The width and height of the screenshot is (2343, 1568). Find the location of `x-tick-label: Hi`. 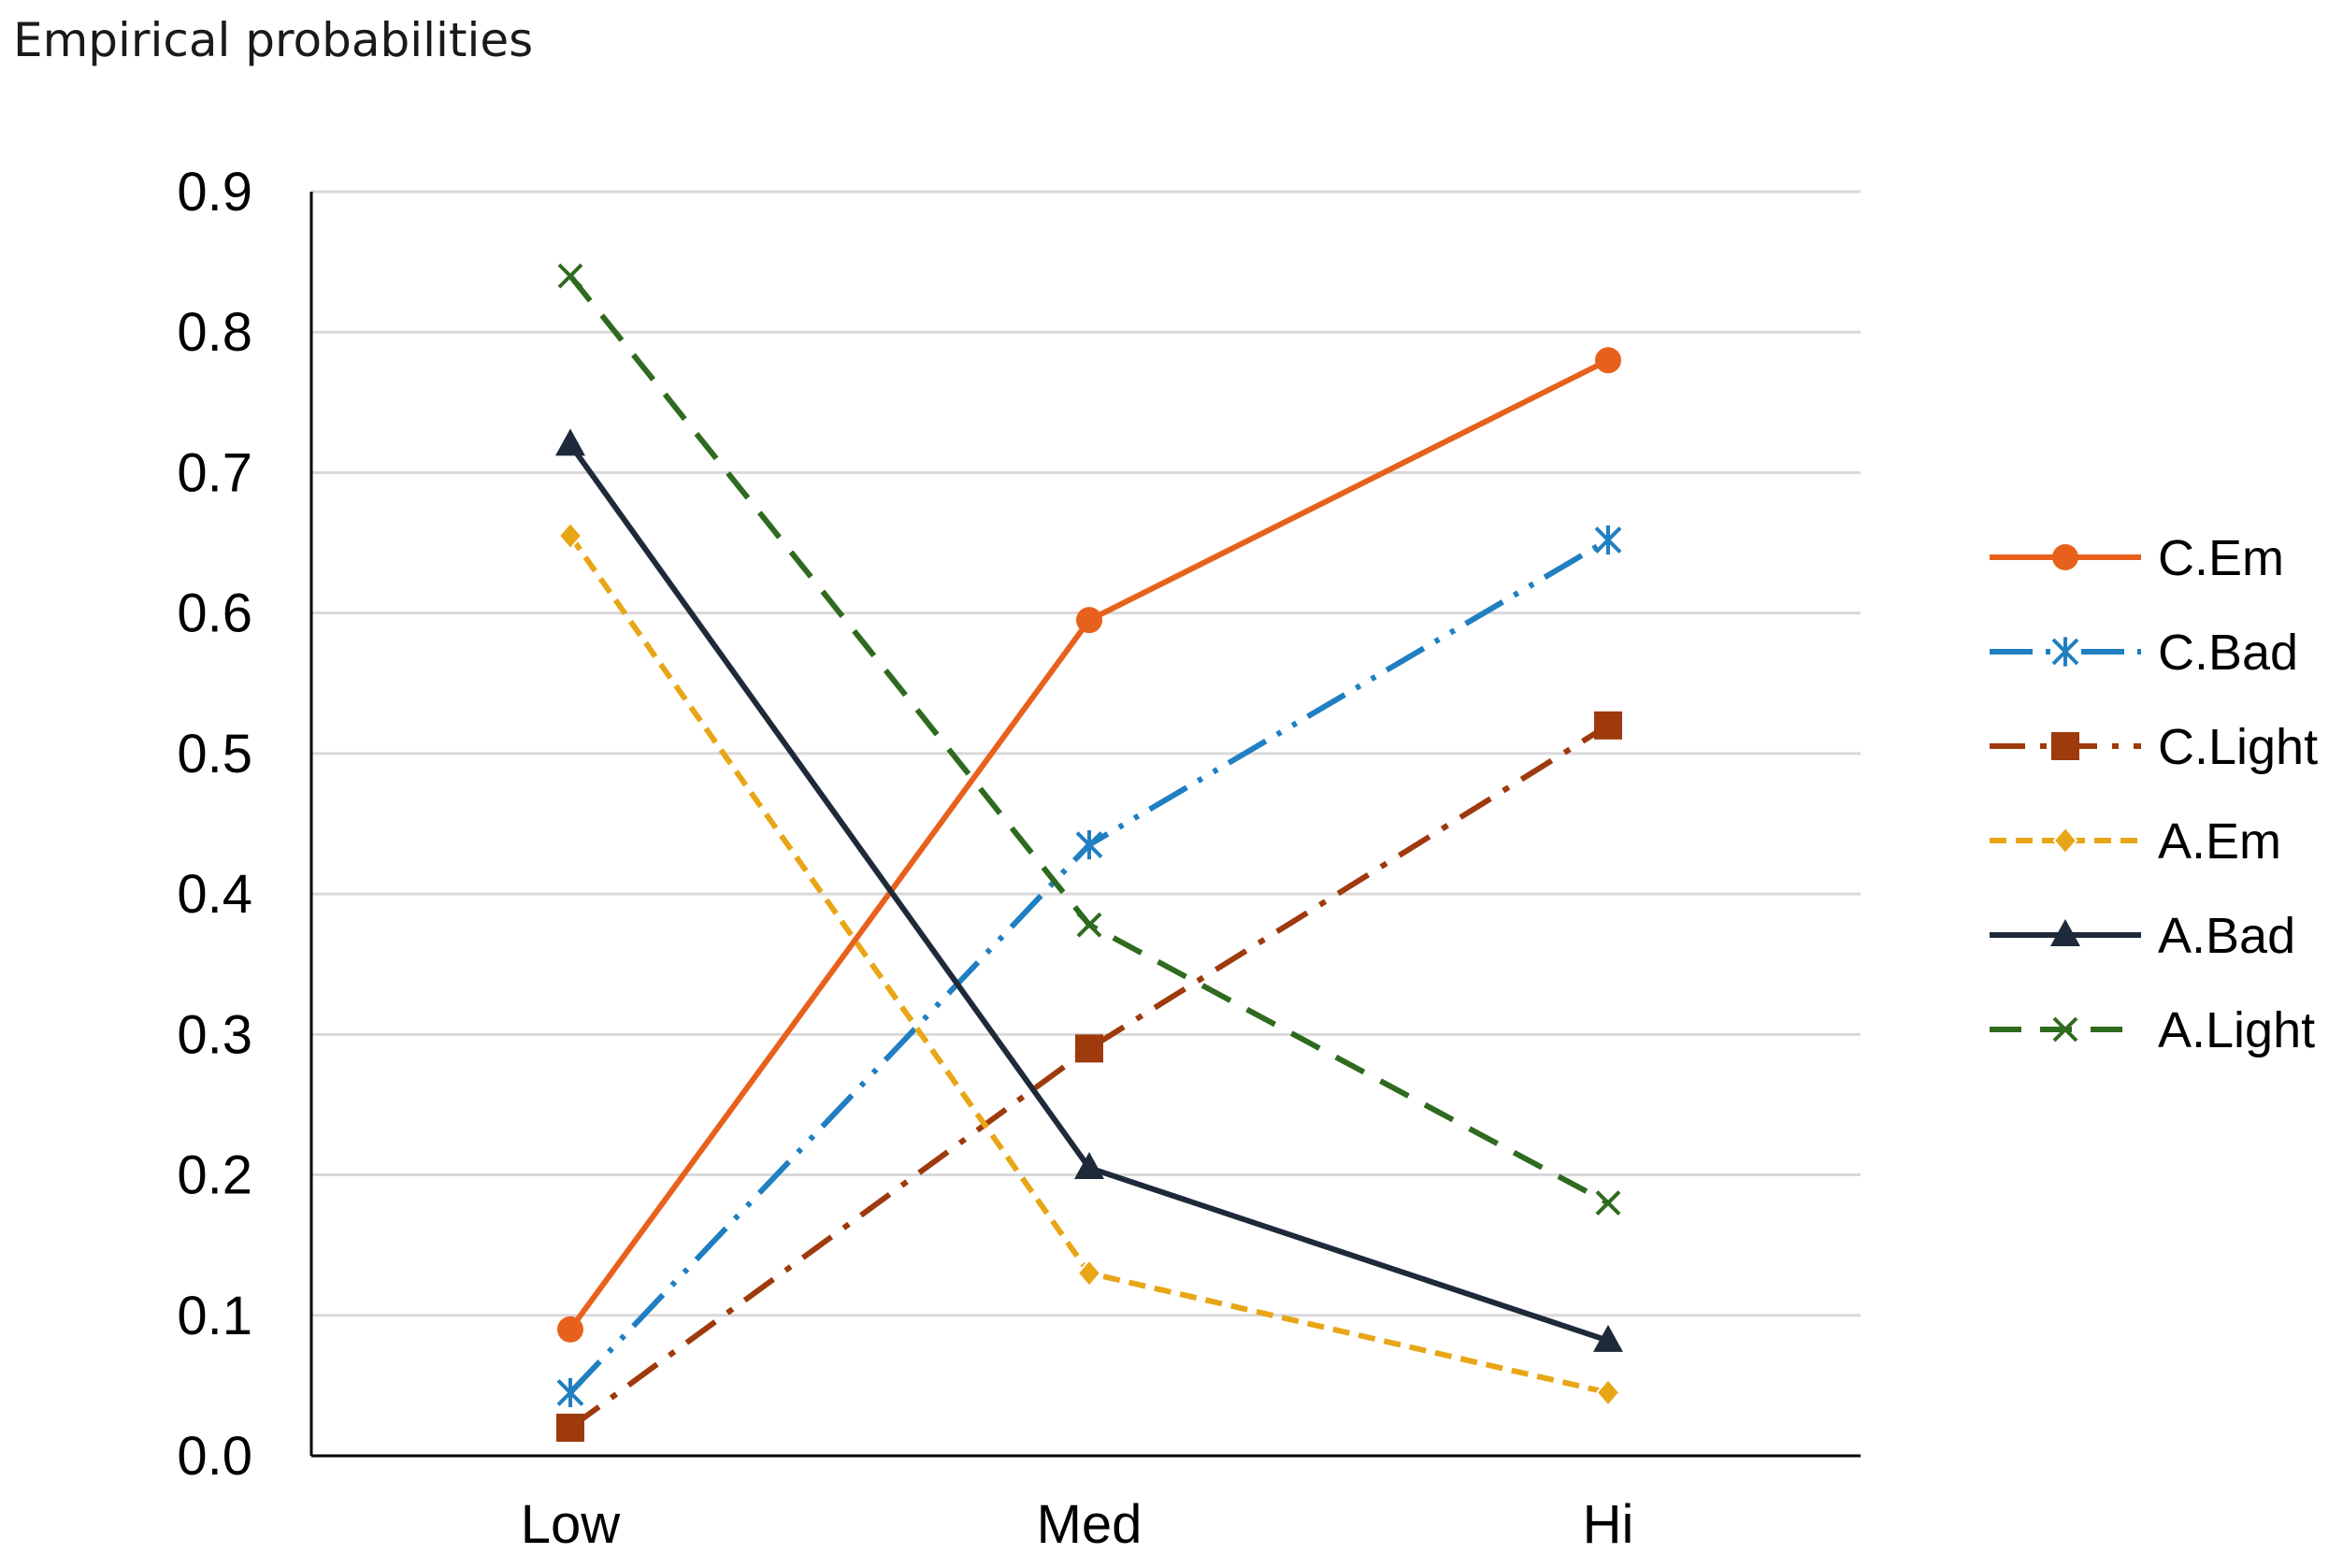

x-tick-label: Hi is located at coordinates (1608, 1524).